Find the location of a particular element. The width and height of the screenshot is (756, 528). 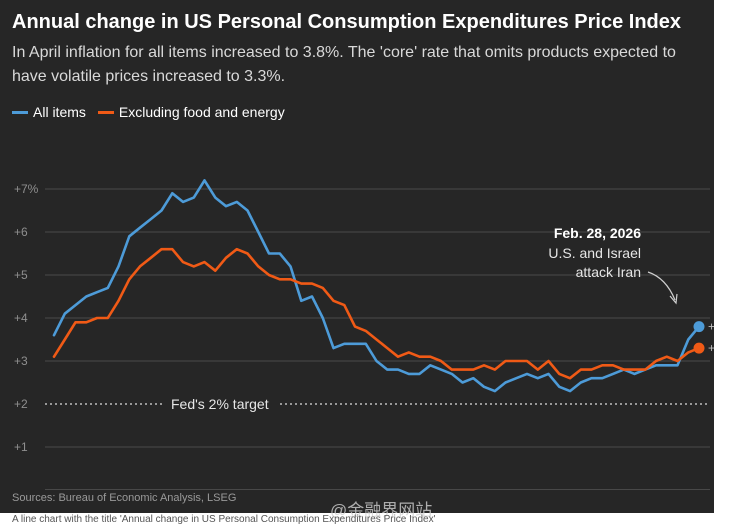

annotation-arrowhead is located at coordinates (673, 299).